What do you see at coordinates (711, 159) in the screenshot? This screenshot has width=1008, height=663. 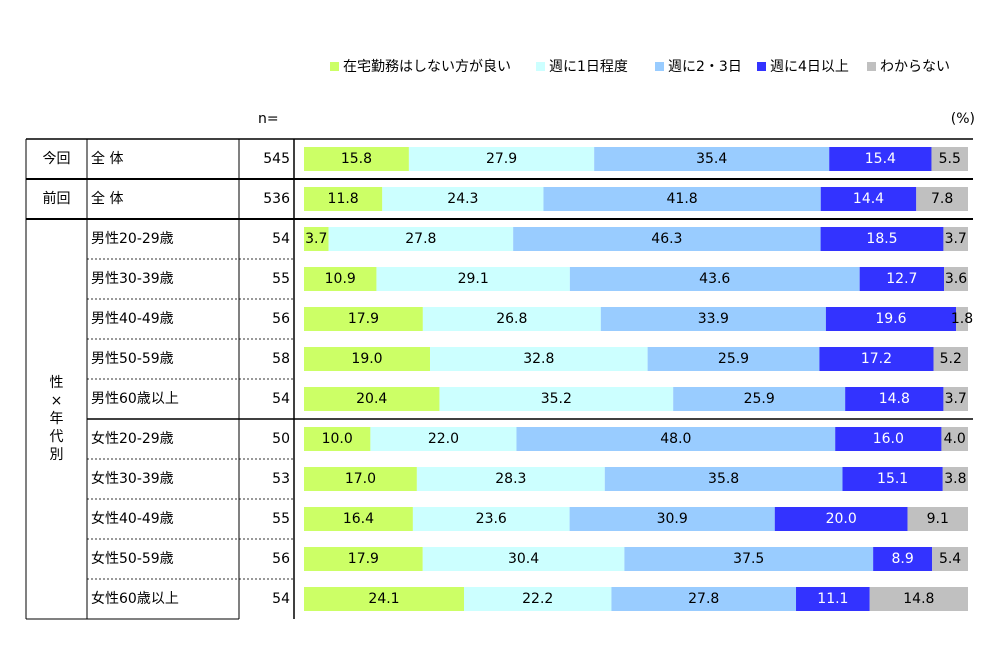 I see `bar-value-0-2: 35.4` at bounding box center [711, 159].